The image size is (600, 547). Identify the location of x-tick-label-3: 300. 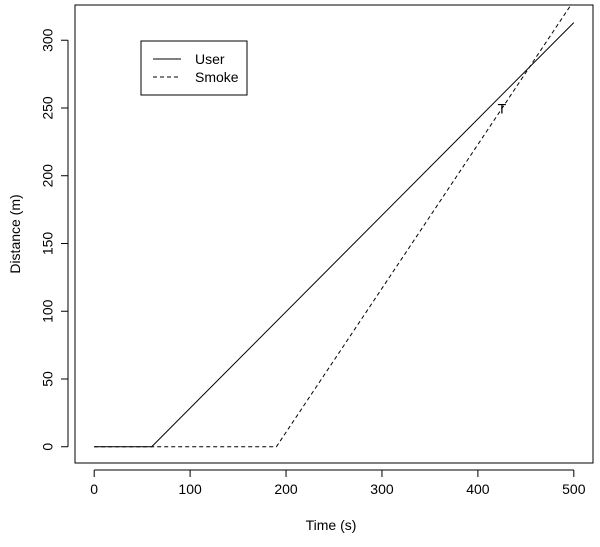
(382, 489).